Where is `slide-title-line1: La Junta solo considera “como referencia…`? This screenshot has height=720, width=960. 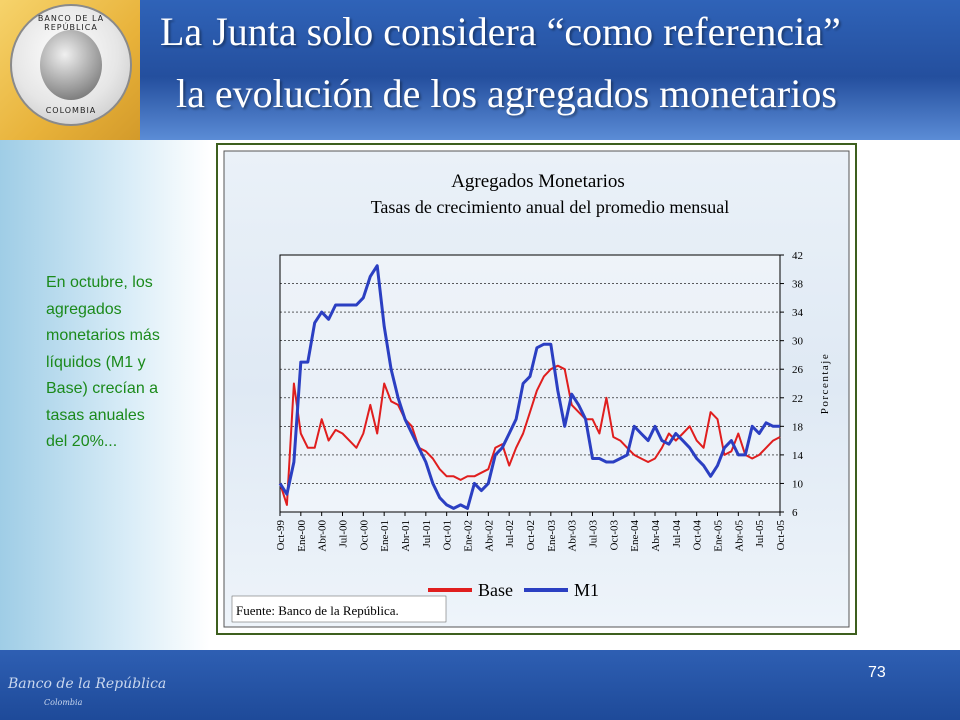 slide-title-line1: La Junta solo considera “como referencia… is located at coordinates (500, 31).